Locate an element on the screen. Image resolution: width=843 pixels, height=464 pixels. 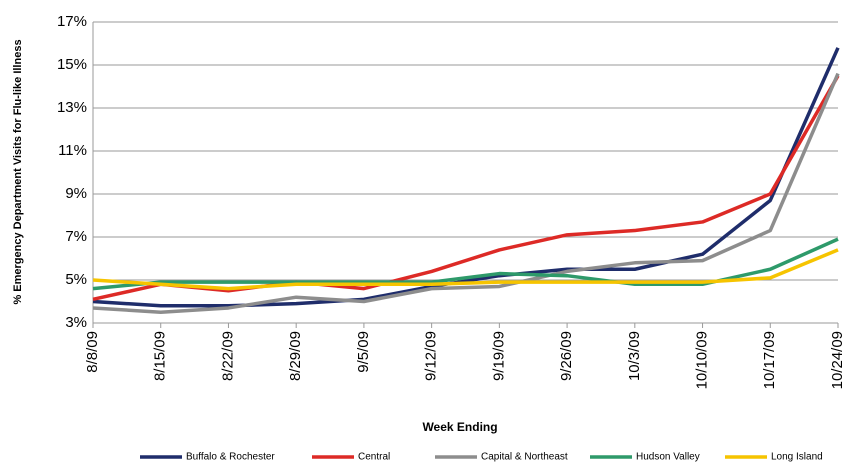
x-axis-label: Week Ending is located at coordinates (459, 427).